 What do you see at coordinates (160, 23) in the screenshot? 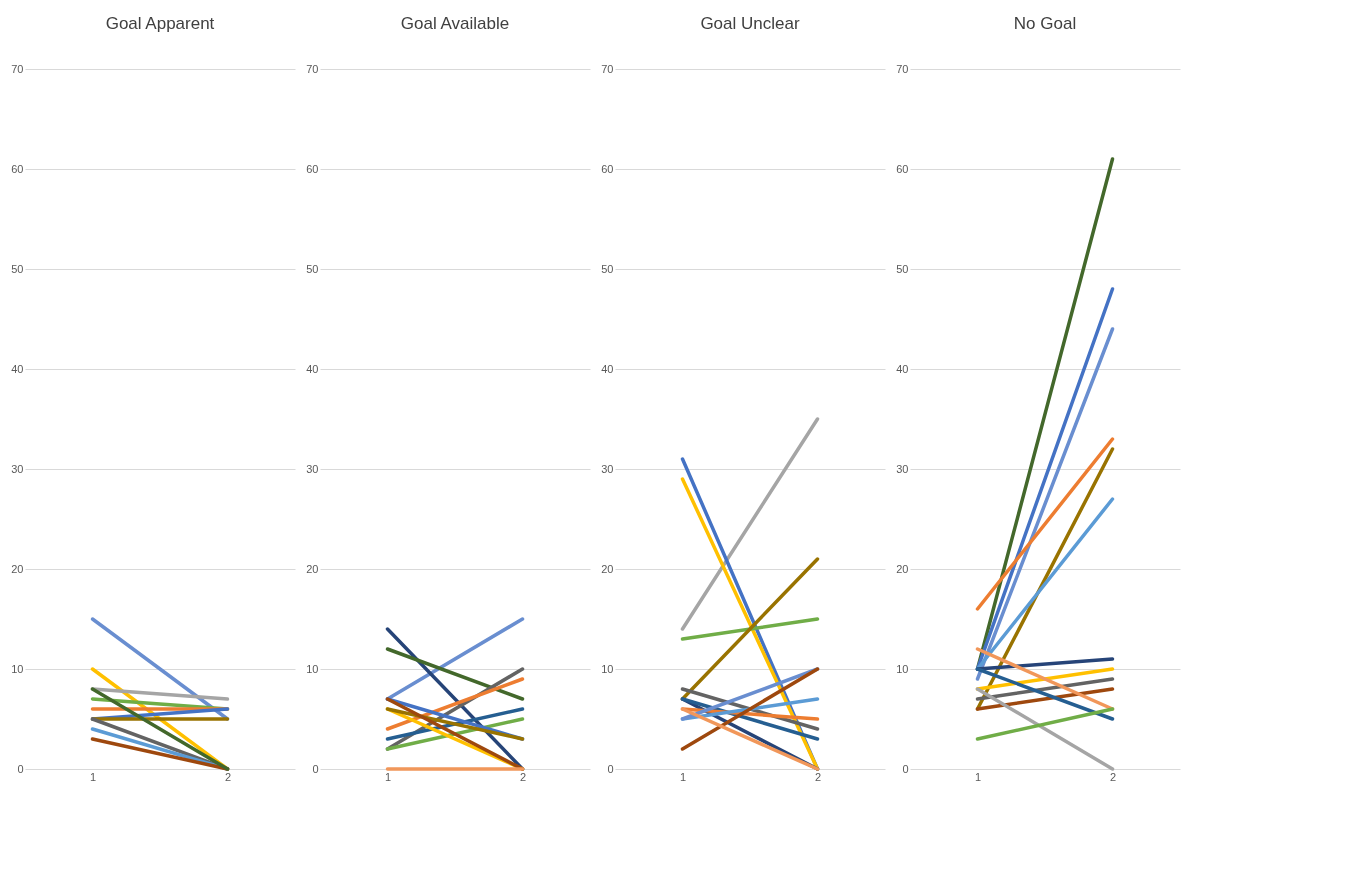
I see `chart-title: Goal Apparent` at bounding box center [160, 23].